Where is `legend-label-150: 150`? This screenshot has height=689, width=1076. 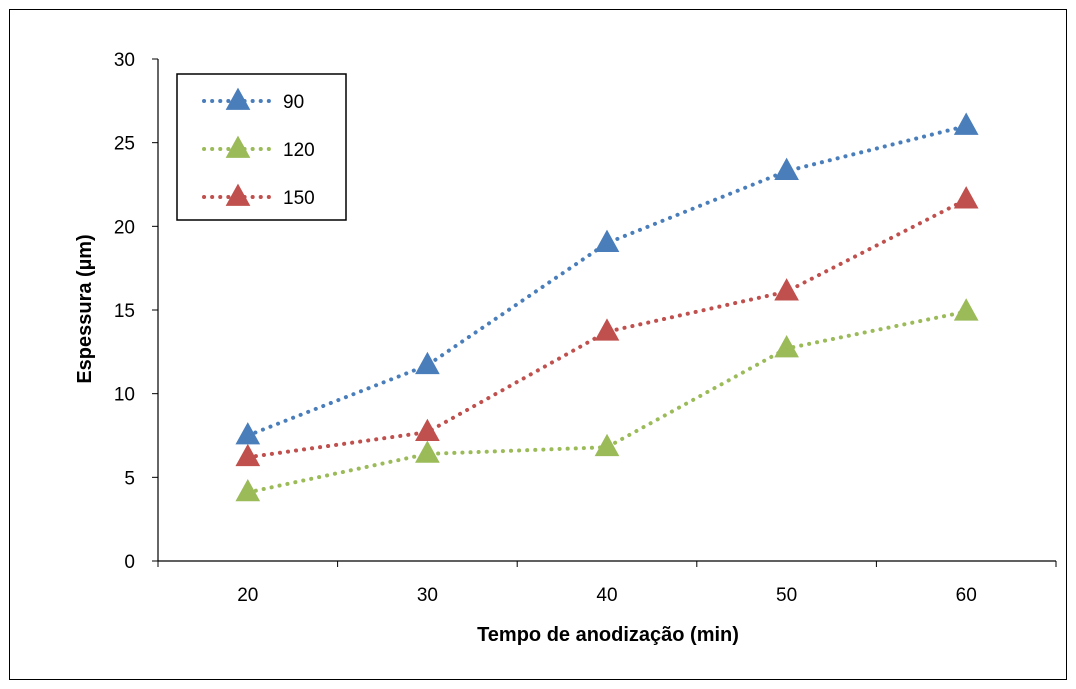 legend-label-150: 150 is located at coordinates (299, 198).